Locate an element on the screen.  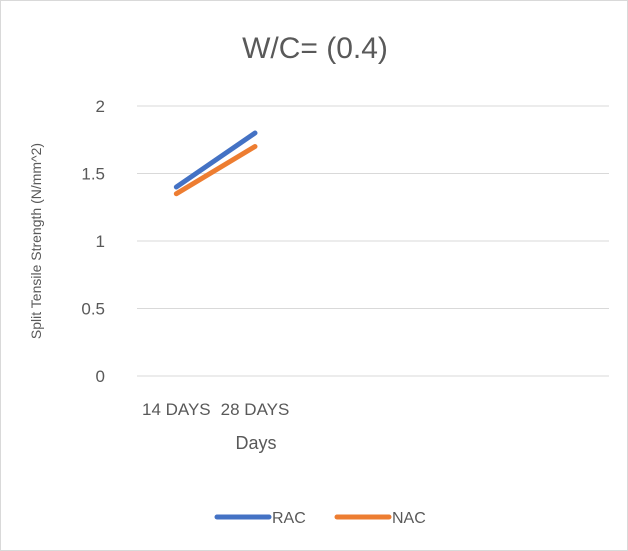
y-tick-label: 0 is located at coordinates (100, 376).